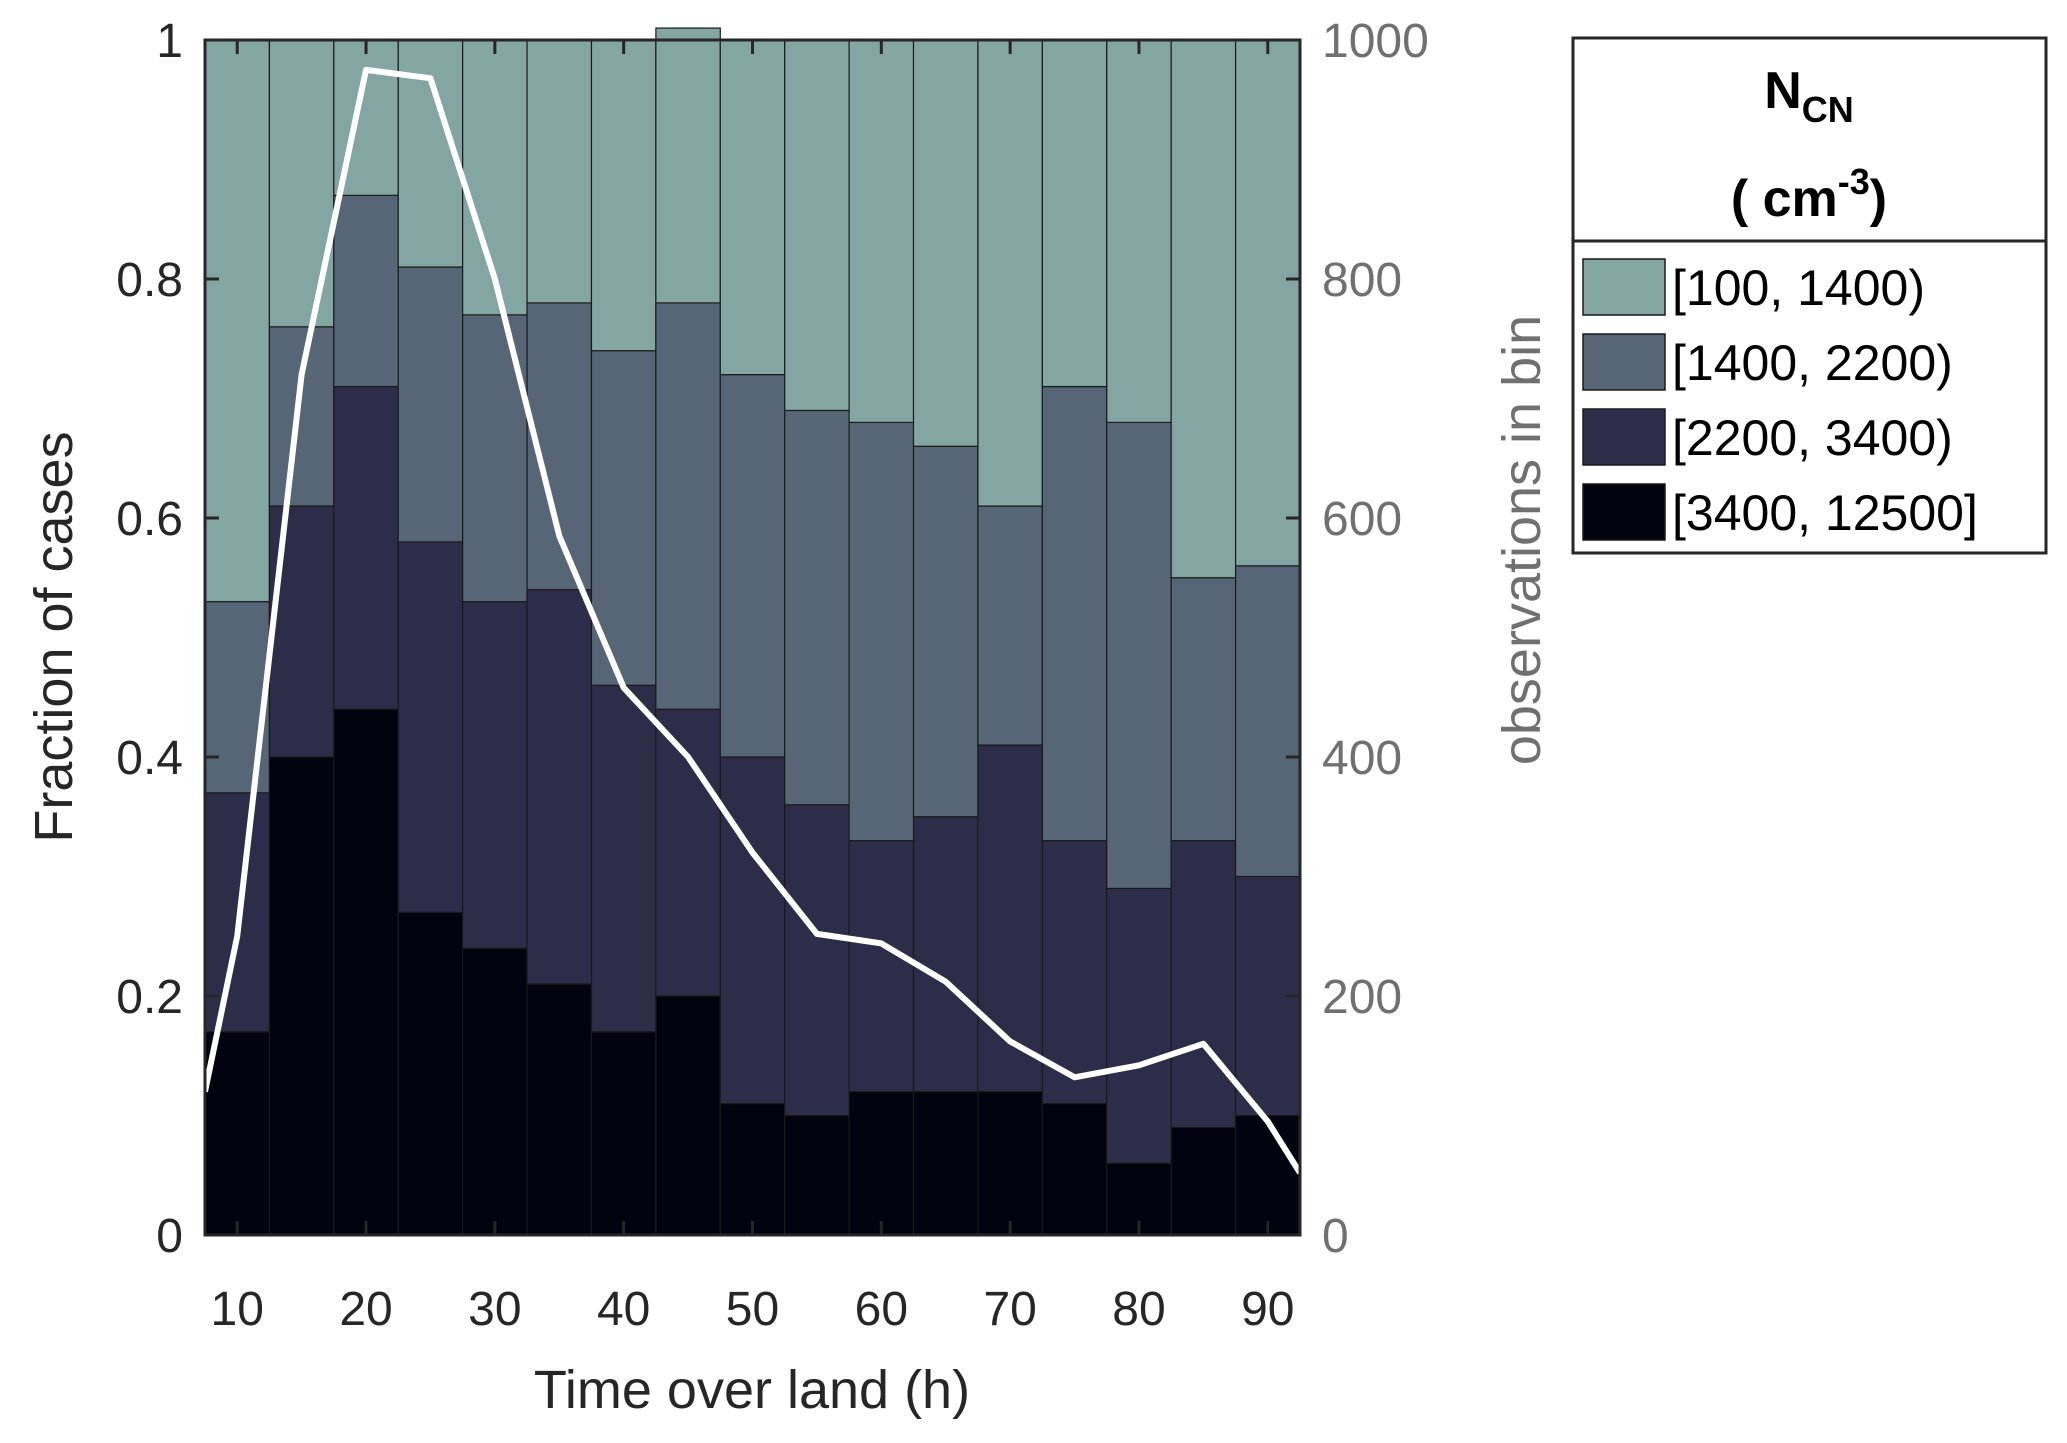 The image size is (2067, 1443). What do you see at coordinates (1784, 199) in the screenshot?
I see `legend-unit-open: ( cm` at bounding box center [1784, 199].